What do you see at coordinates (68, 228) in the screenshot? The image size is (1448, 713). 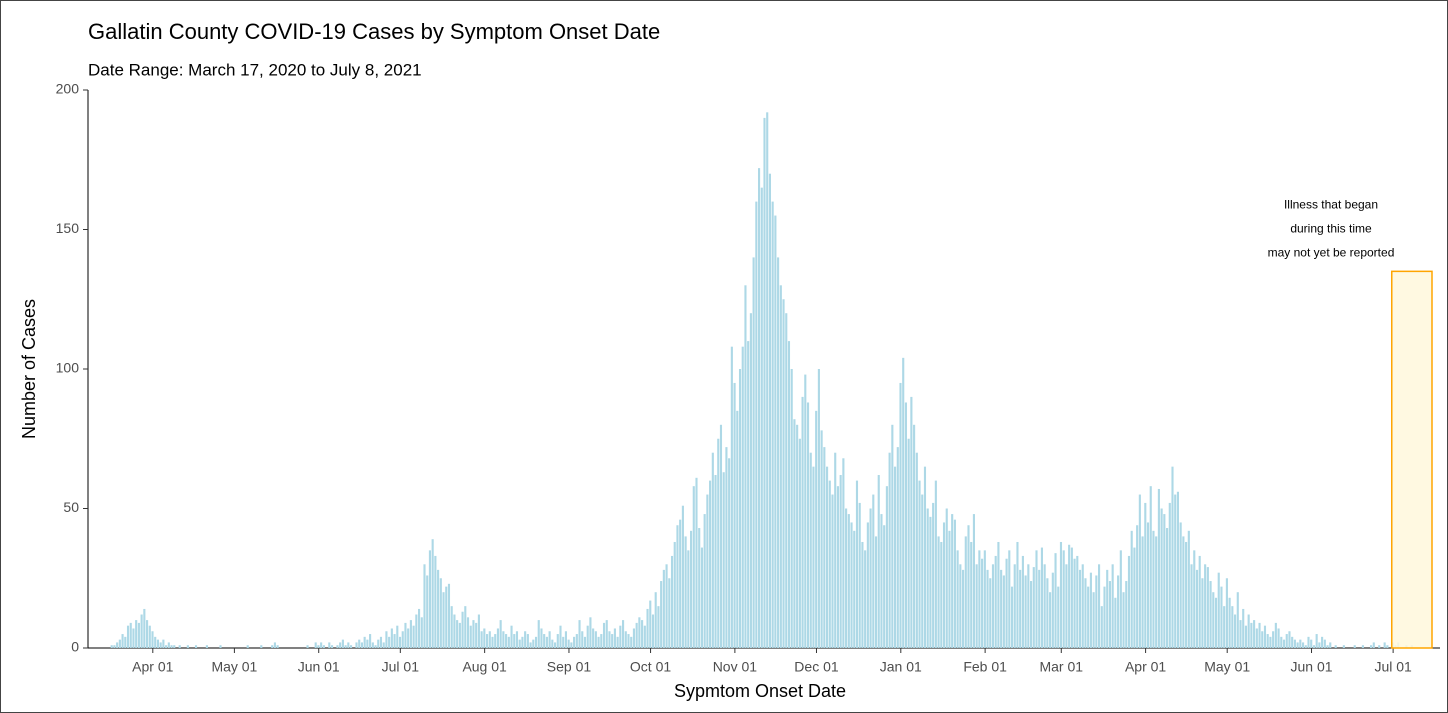 I see `y-tick-label: 150` at bounding box center [68, 228].